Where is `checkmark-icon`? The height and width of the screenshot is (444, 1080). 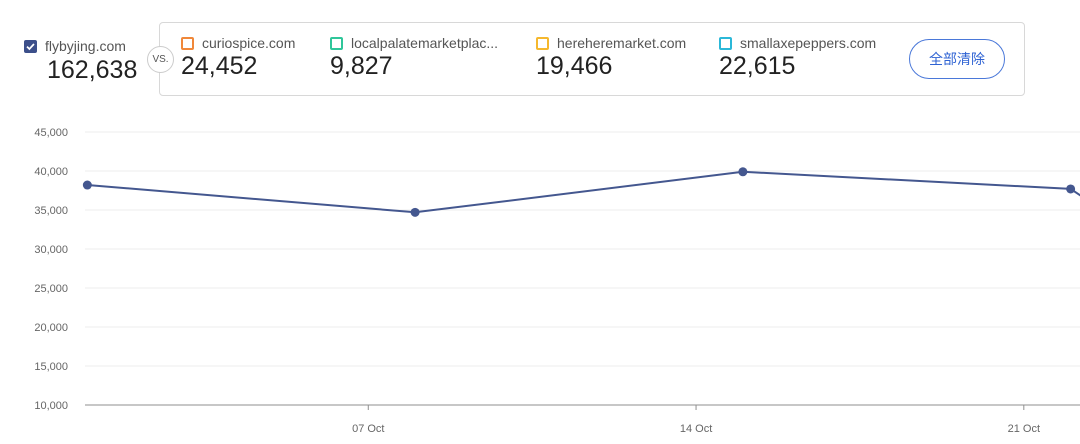
checkmark-icon is located at coordinates (30, 46).